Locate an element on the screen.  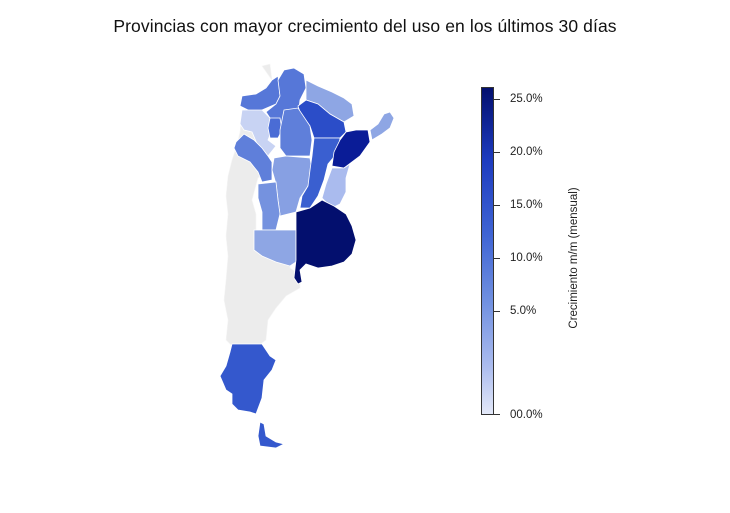
province-entre-rios is located at coordinates (336, 186).